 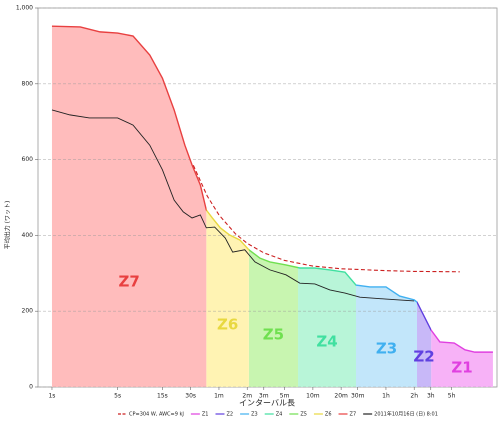 I want to click on x-tick-label: 5h, so click(x=452, y=396).